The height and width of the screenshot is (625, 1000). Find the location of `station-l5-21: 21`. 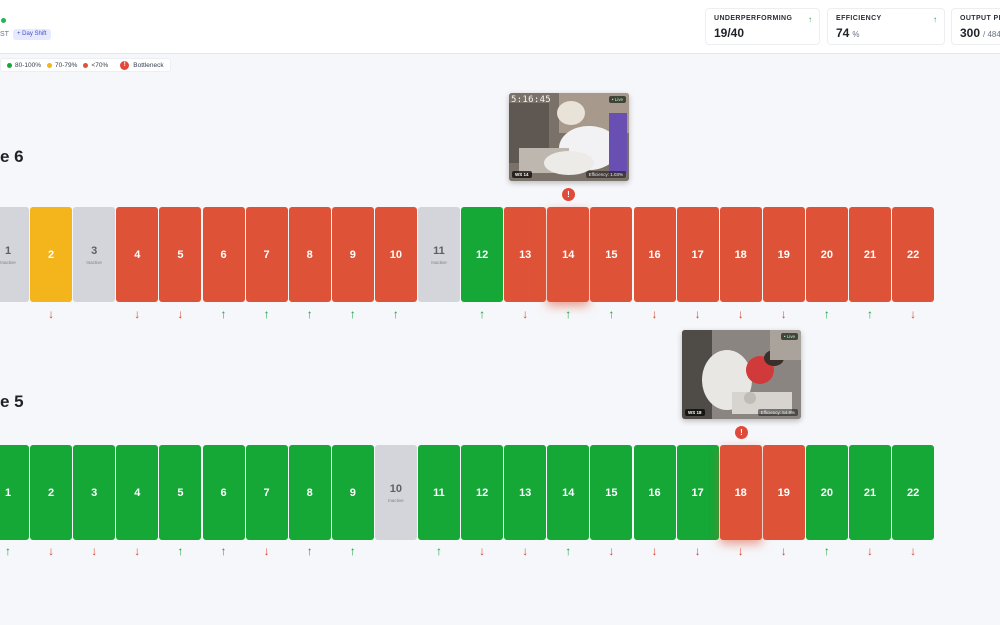

station-l5-21: 21 is located at coordinates (870, 492).